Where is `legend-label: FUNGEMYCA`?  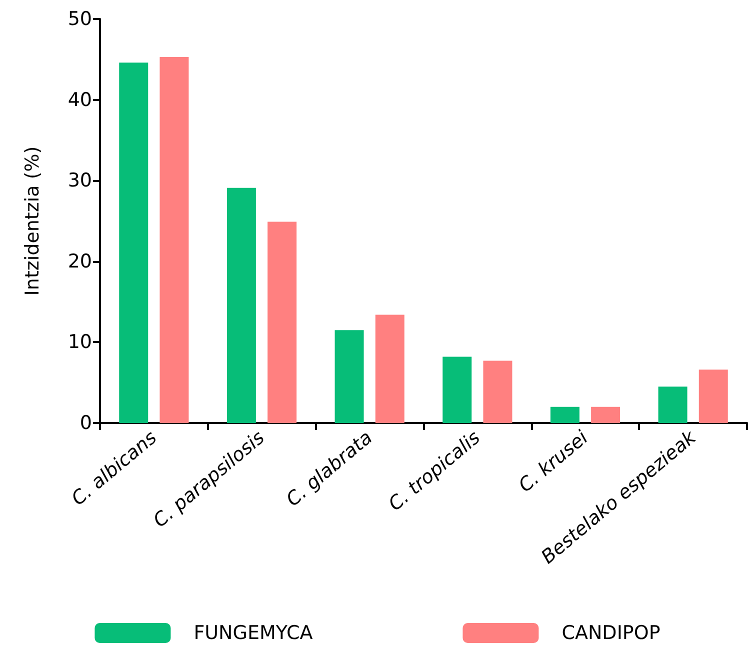 legend-label: FUNGEMYCA is located at coordinates (253, 633).